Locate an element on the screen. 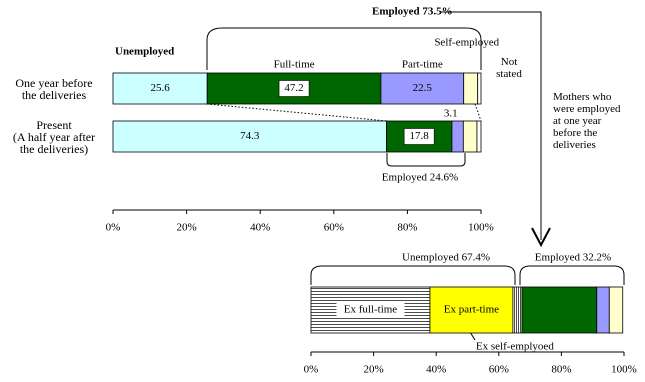 The height and width of the screenshot is (382, 645). data-label: 22.5 is located at coordinates (423, 88).